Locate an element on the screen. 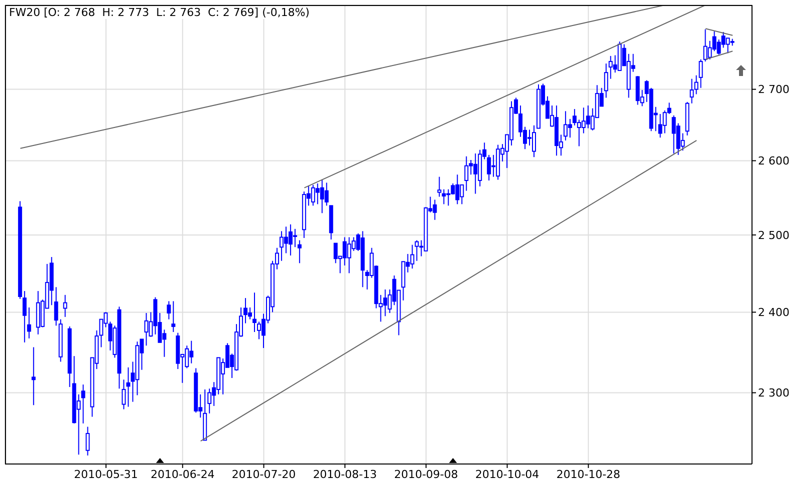 This screenshot has height=500, width=800. x-tick-label: 2010-08-13 is located at coordinates (344, 474).